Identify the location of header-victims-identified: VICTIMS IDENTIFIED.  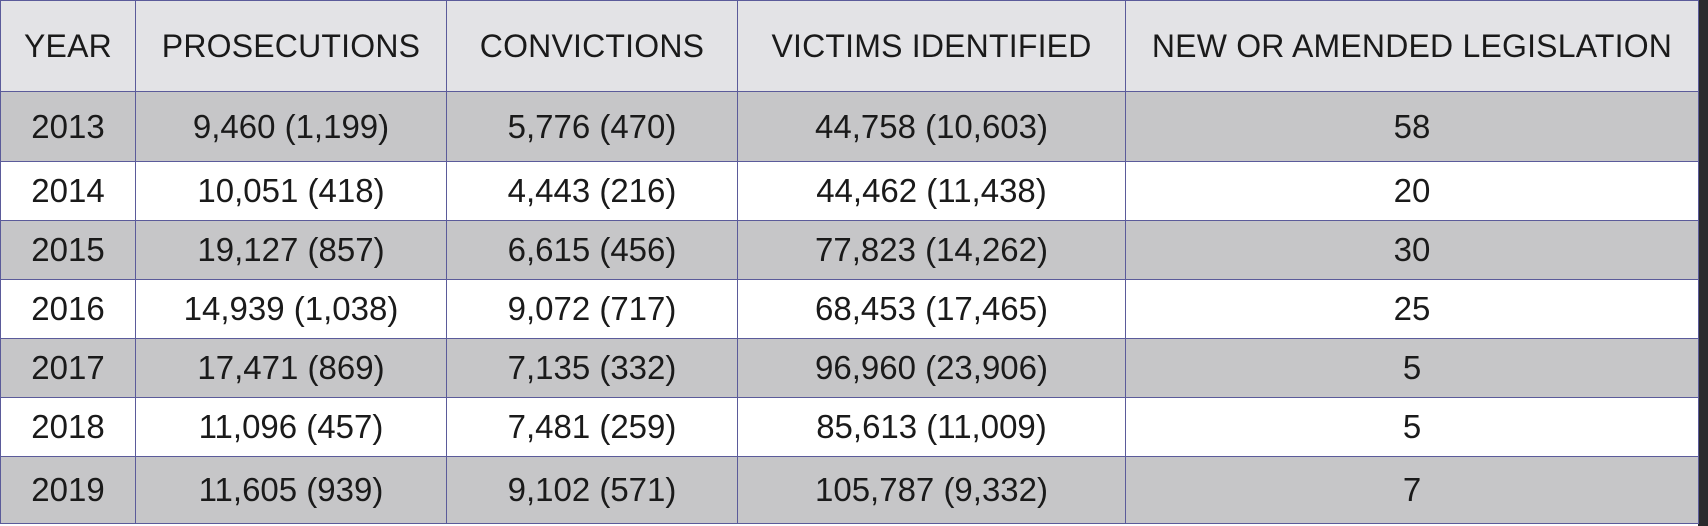
(931, 46).